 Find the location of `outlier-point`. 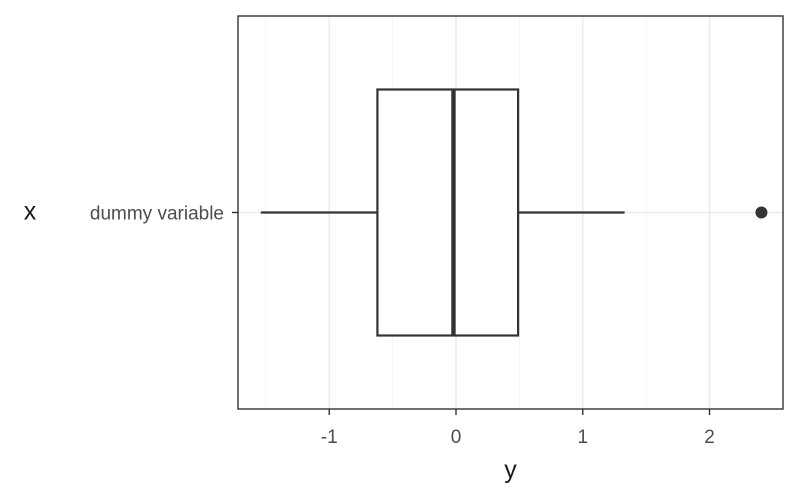

outlier-point is located at coordinates (761, 212).